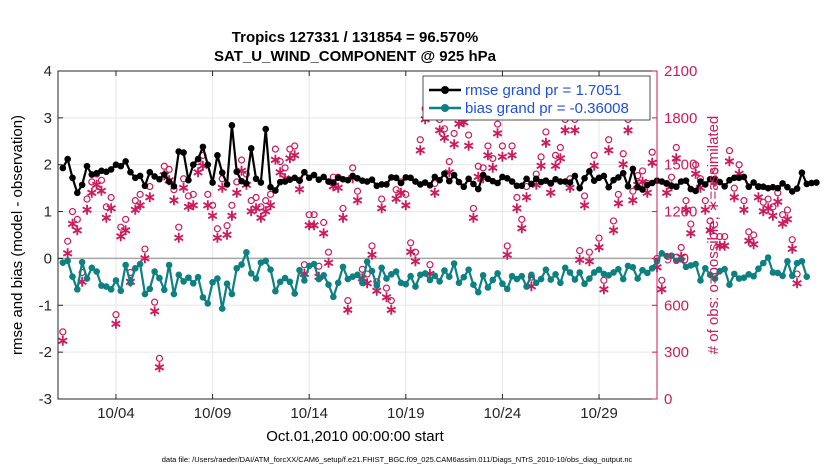 Image resolution: width=830 pixels, height=475 pixels. What do you see at coordinates (543, 90) in the screenshot?
I see `legend-rmse-label: rmse grand pr = 1.7051` at bounding box center [543, 90].